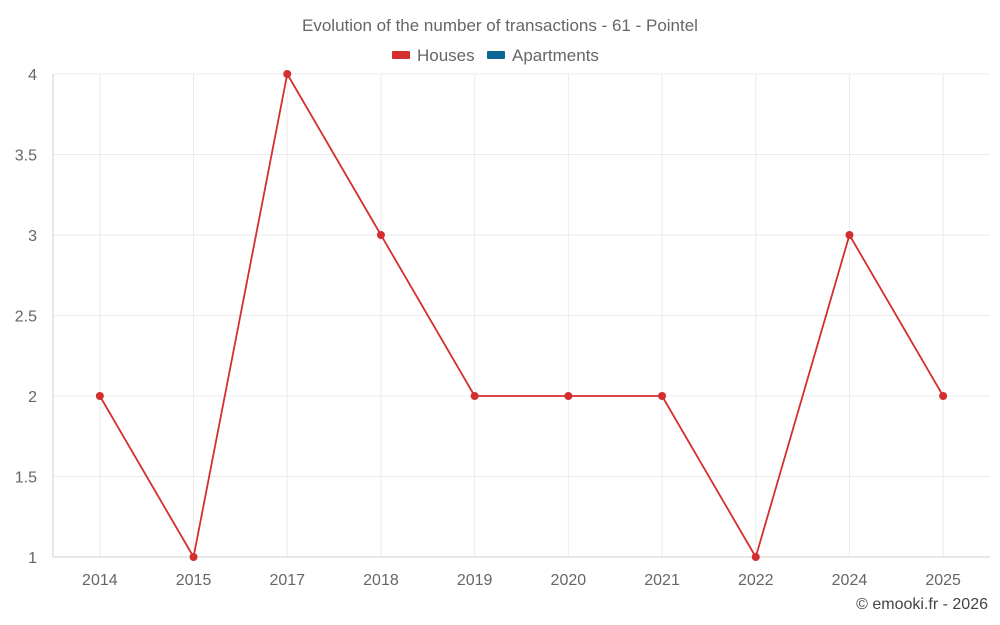 The height and width of the screenshot is (625, 1000). What do you see at coordinates (662, 580) in the screenshot?
I see `x-tick-label: 2021` at bounding box center [662, 580].